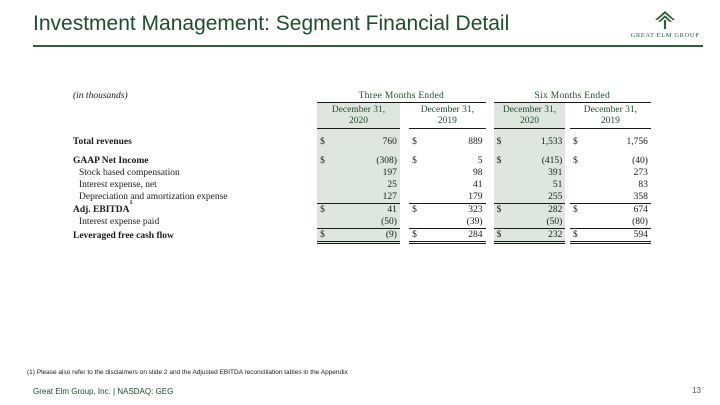 This screenshot has width=720, height=405. I want to click on footer-company: Great Elm Group, Inc. | NASDAQ: GEG, so click(103, 391).